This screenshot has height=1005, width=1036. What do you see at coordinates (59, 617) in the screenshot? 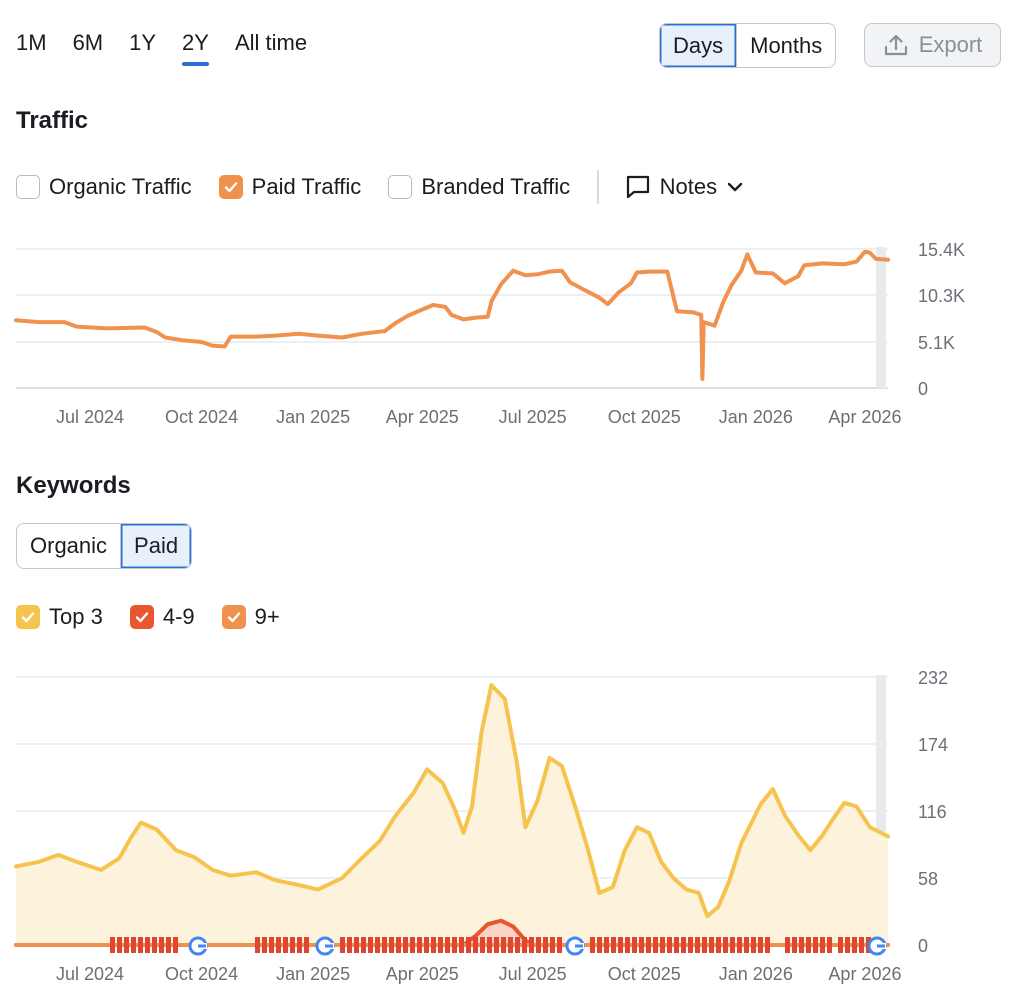
I see `legend-top-3: Top 3` at bounding box center [59, 617].